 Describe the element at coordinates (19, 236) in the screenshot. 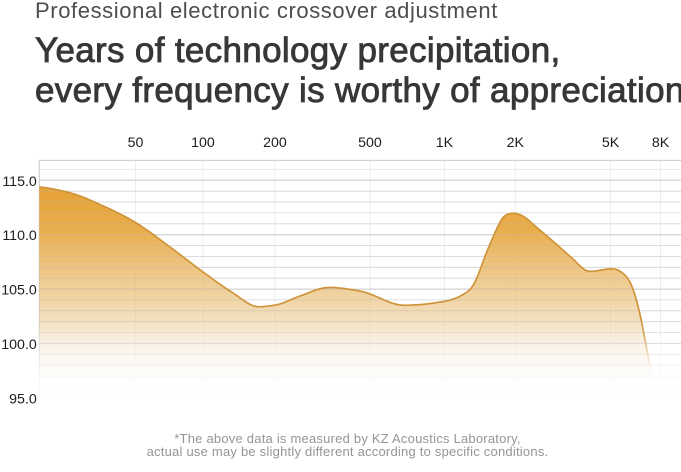

I see `svg-text: 110.0` at that location.